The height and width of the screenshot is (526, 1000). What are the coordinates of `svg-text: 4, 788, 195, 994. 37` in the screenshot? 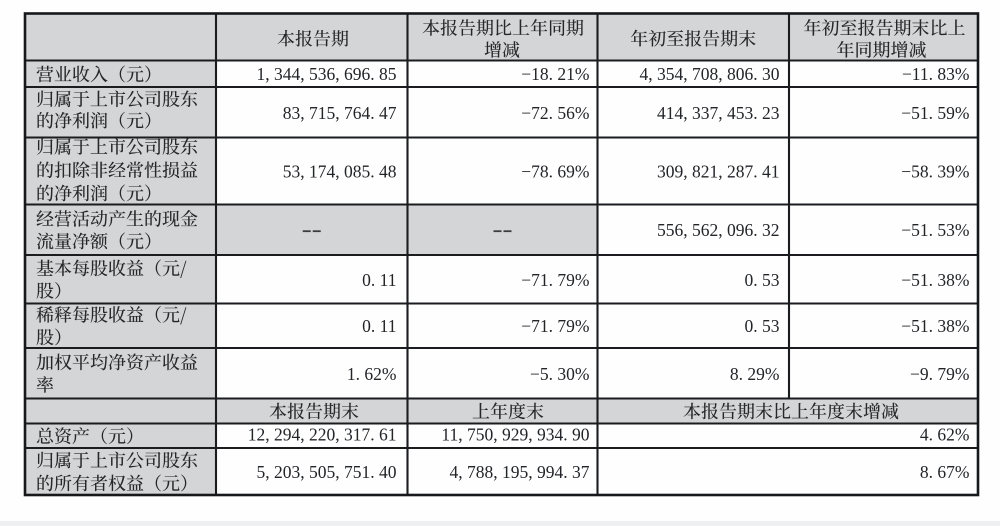 It's located at (520, 472).